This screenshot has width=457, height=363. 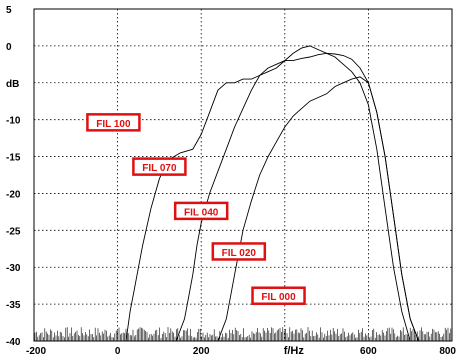 What do you see at coordinates (447, 351) in the screenshot?
I see `x-tick-label: 800` at bounding box center [447, 351].